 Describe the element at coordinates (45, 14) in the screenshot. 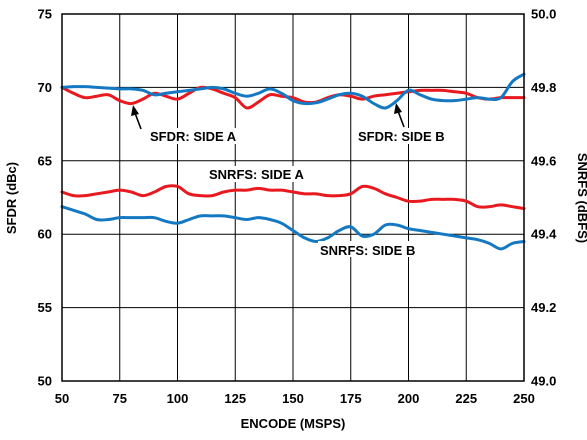

I see `y-tick-label: 75` at that location.